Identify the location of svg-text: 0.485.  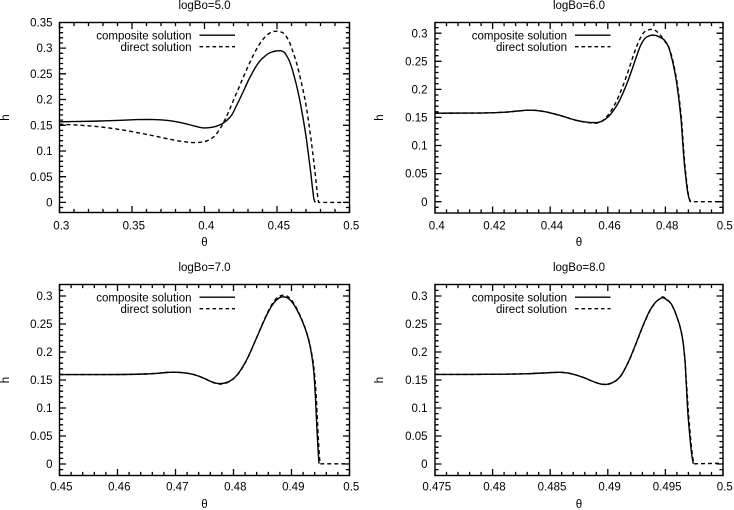
(552, 488).